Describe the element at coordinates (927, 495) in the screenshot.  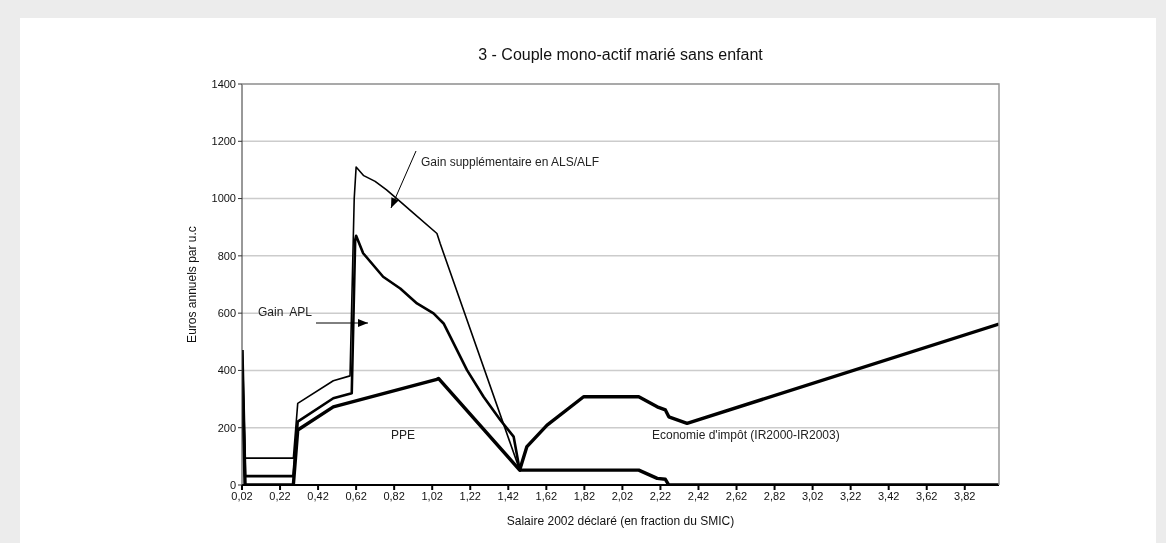
I see `x-tick-label: 3,62` at that location.